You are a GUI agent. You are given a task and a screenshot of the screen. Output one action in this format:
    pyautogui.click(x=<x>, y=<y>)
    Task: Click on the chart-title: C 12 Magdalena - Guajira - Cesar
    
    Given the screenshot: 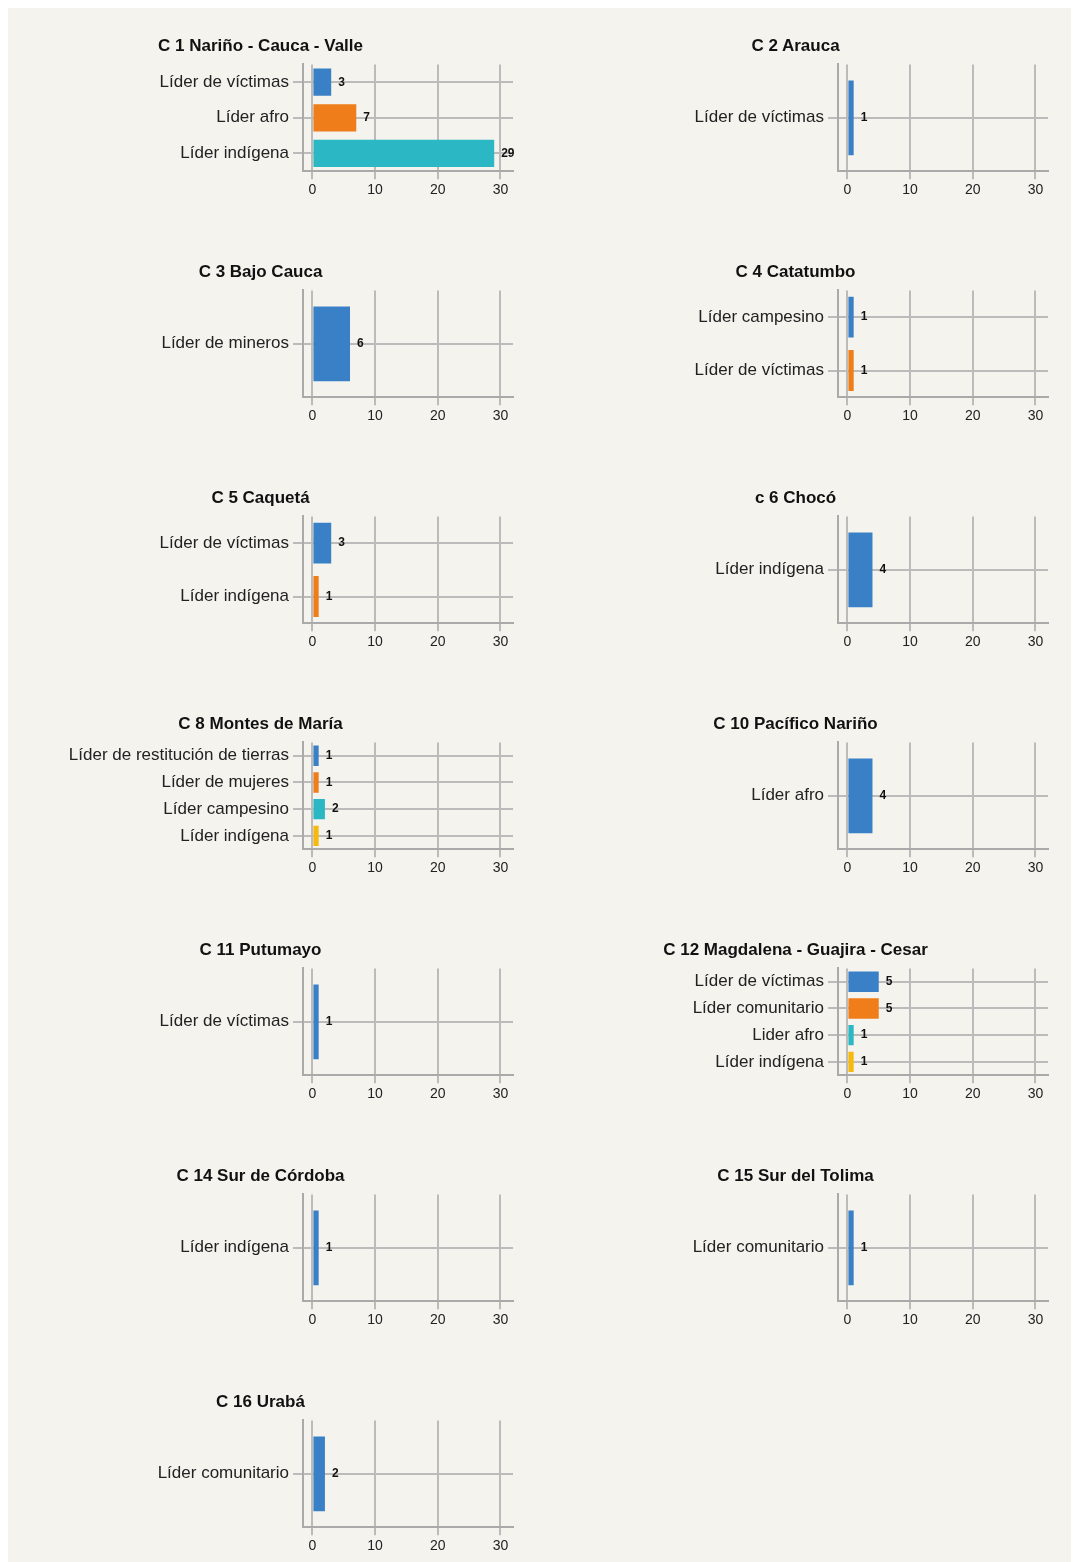 What is the action you would take?
    pyautogui.click(x=796, y=949)
    